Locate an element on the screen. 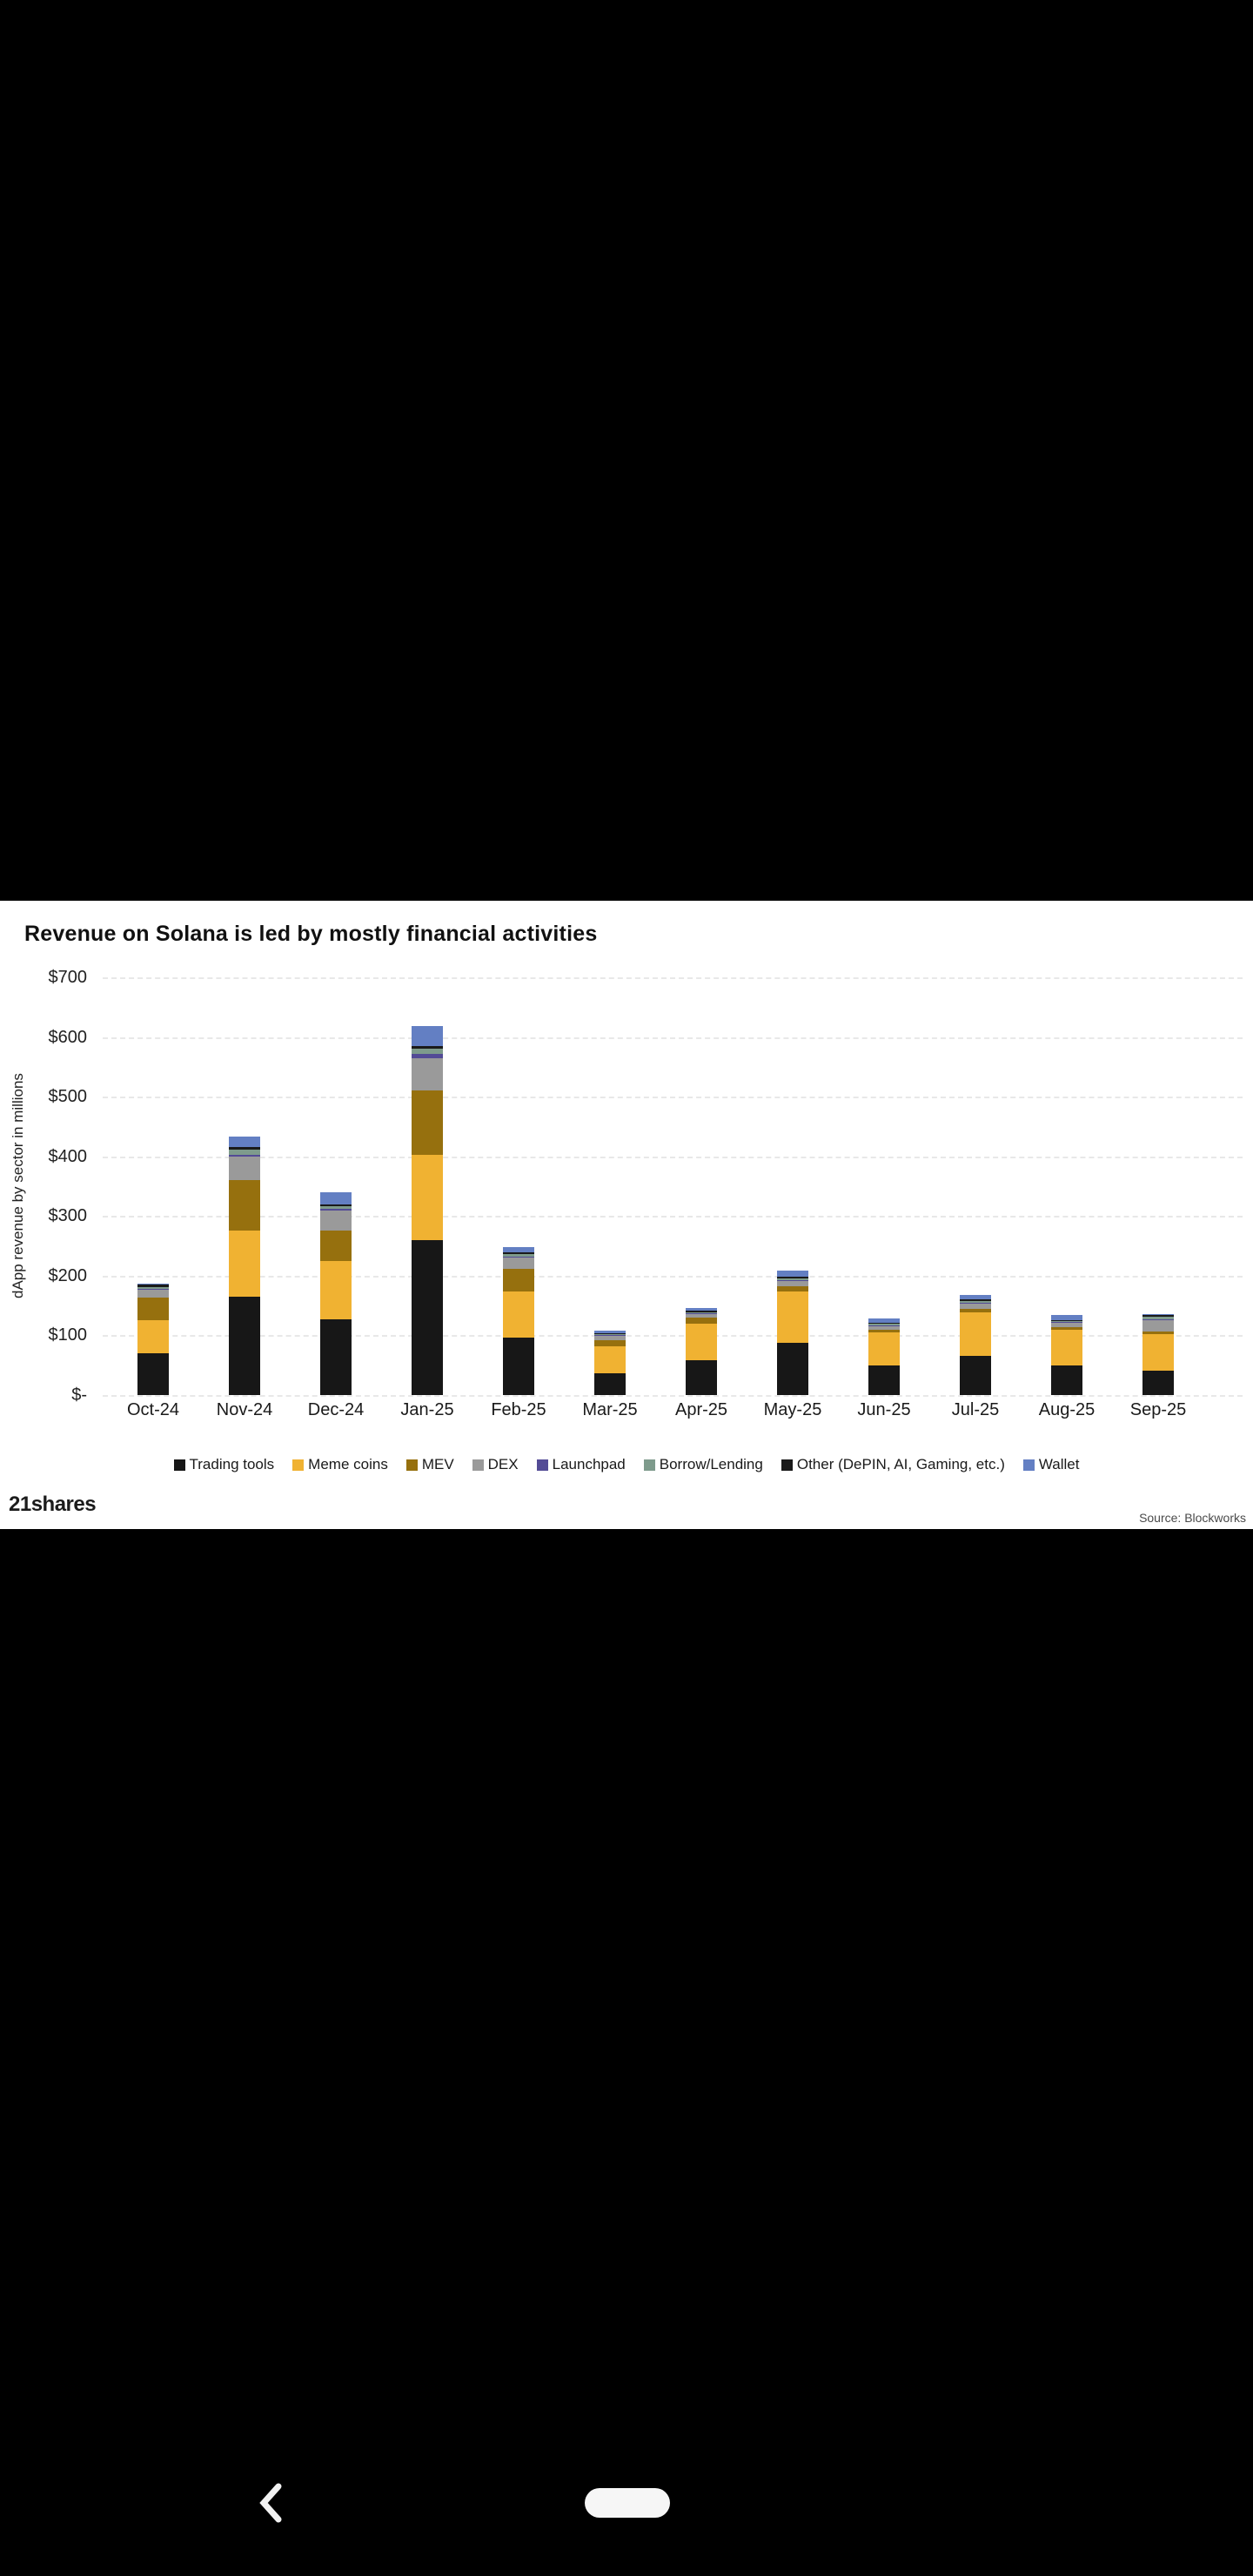  back-button is located at coordinates (271, 2503).